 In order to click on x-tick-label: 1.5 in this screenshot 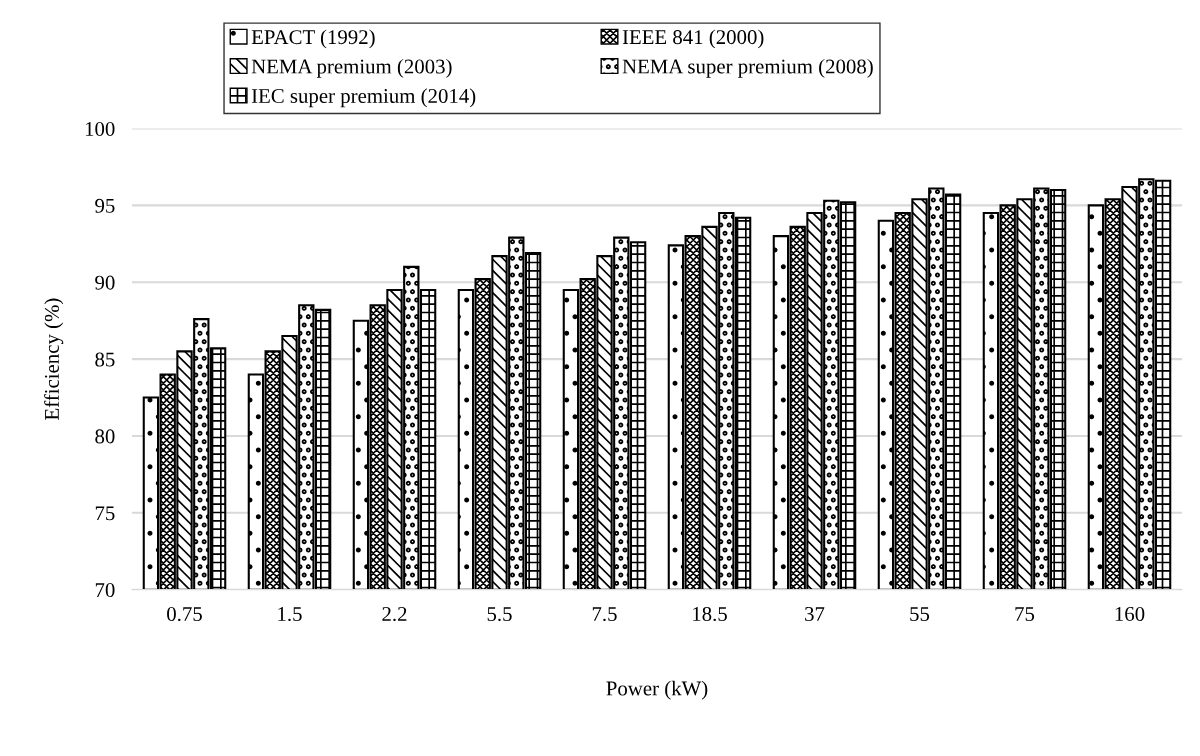, I will do `click(290, 614)`.